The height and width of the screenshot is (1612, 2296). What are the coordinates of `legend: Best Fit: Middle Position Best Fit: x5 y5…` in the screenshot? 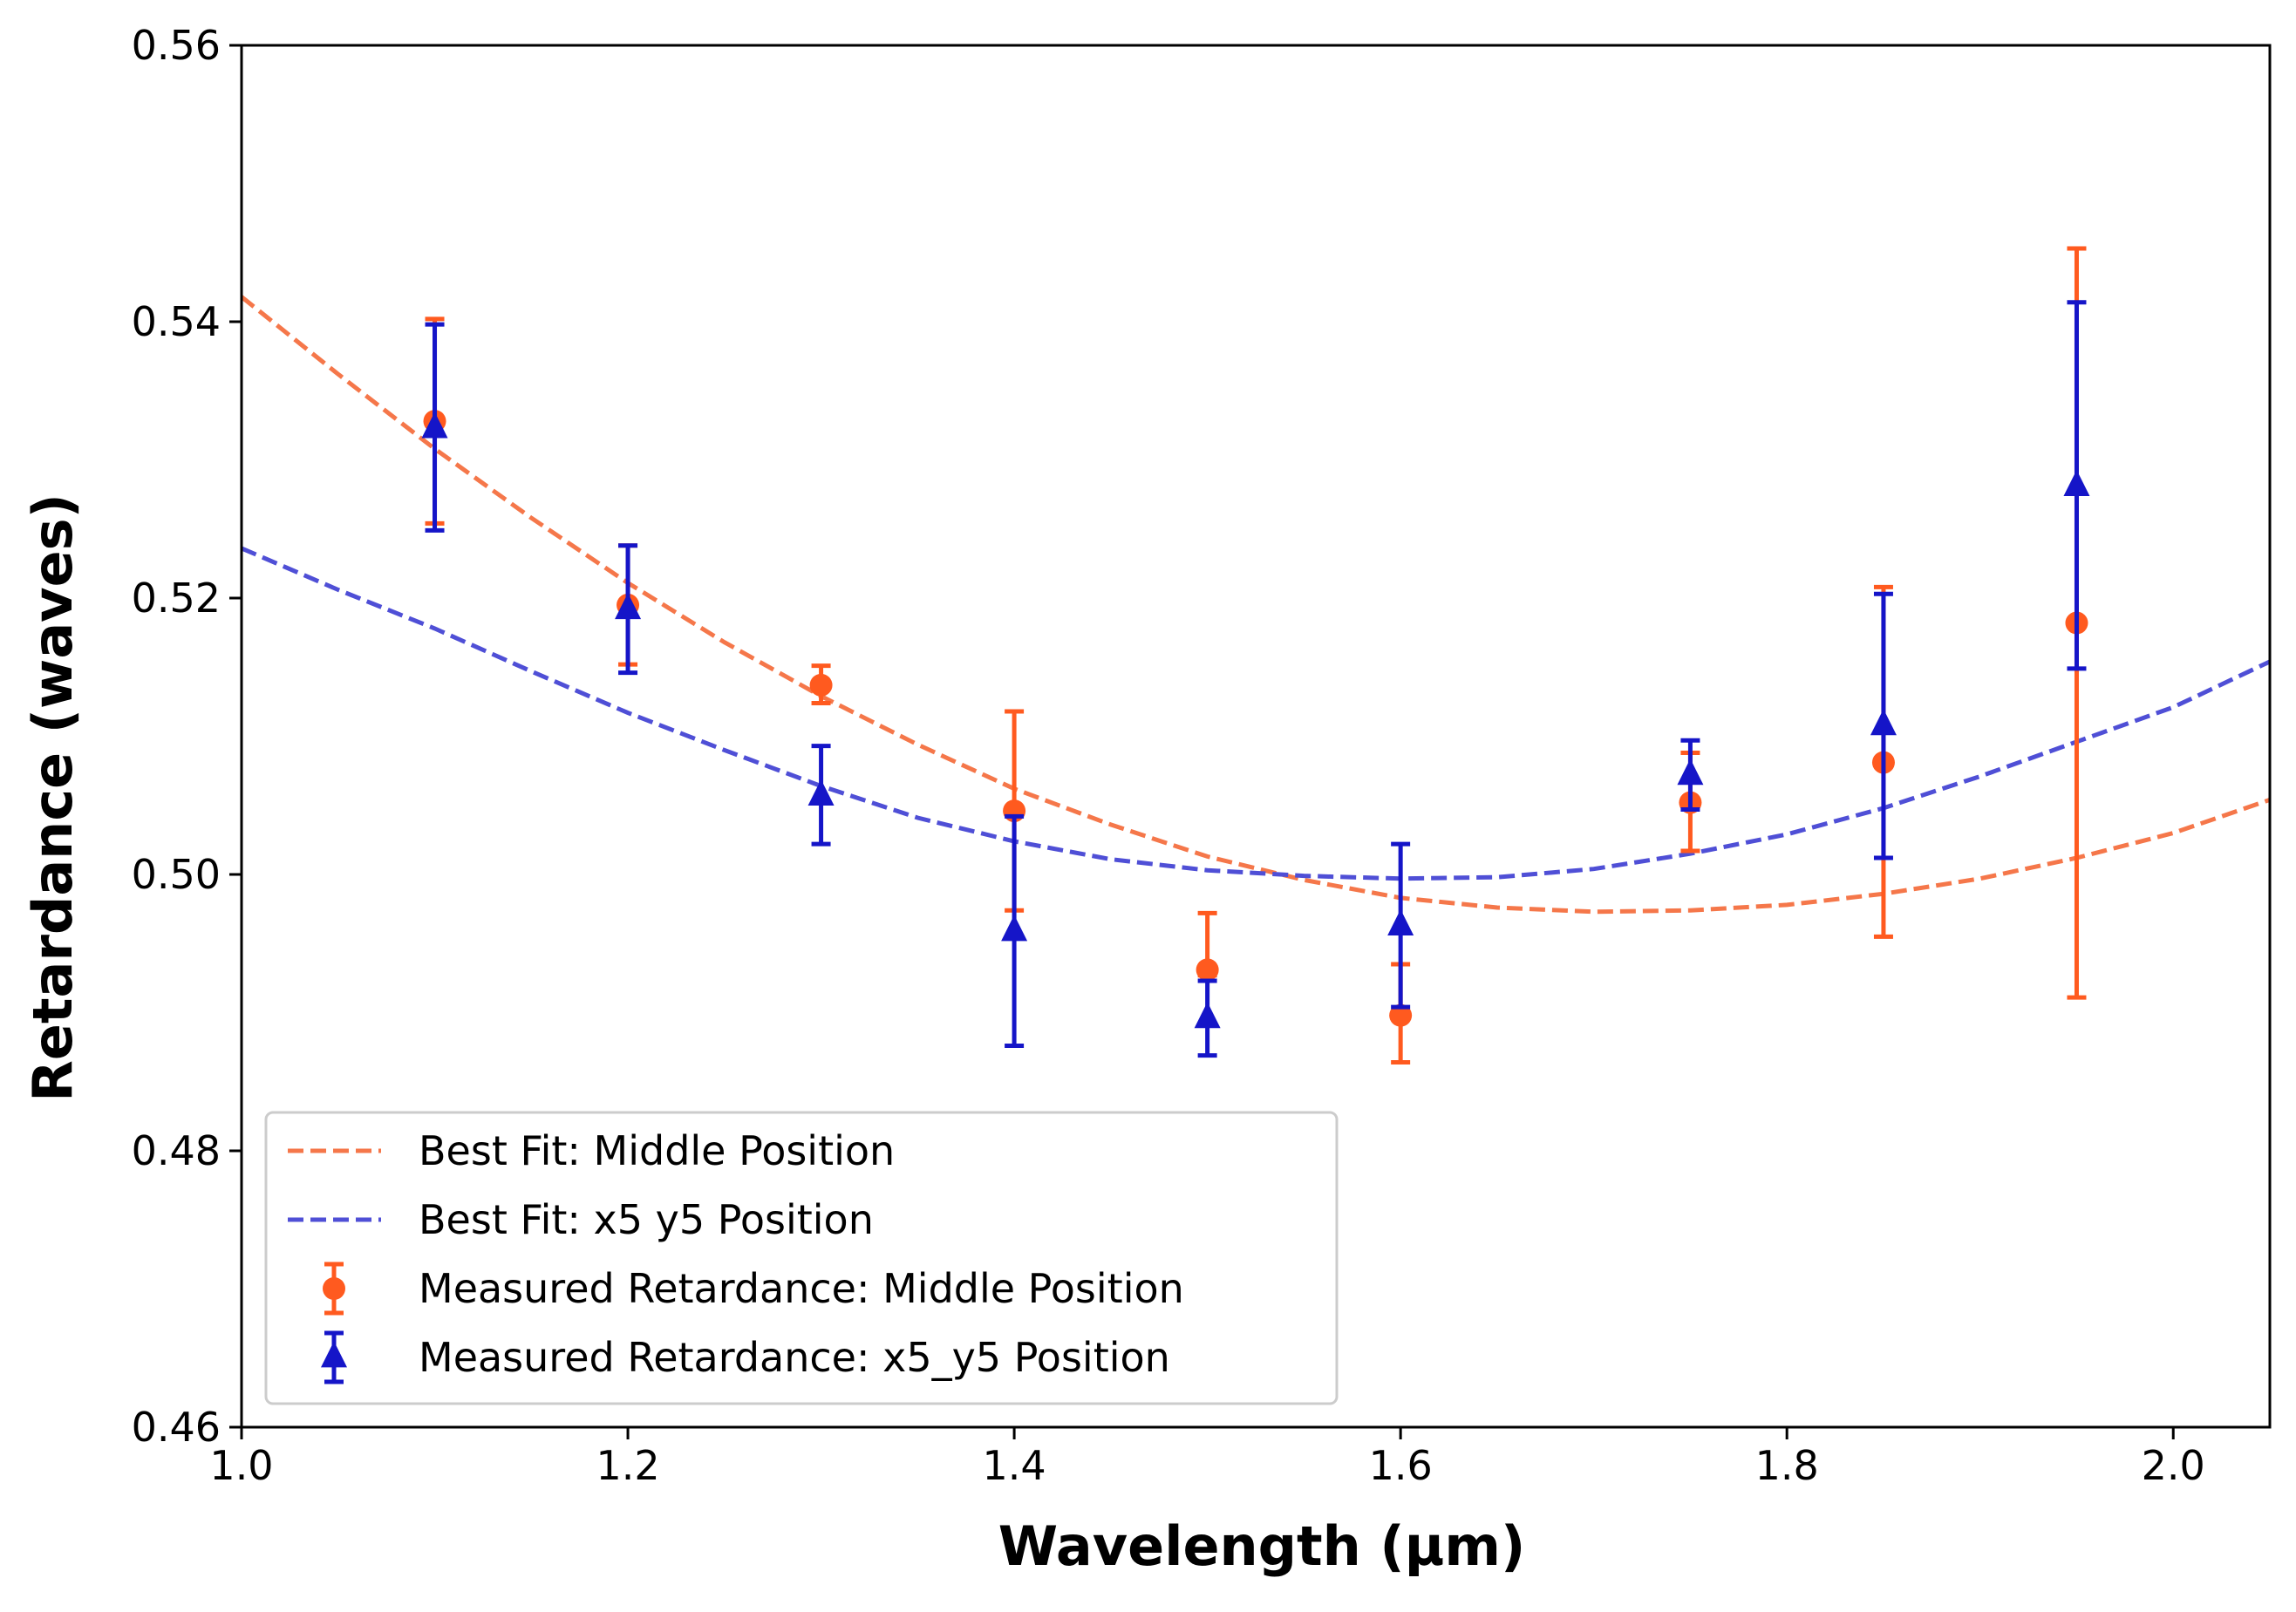 It's located at (801, 1258).